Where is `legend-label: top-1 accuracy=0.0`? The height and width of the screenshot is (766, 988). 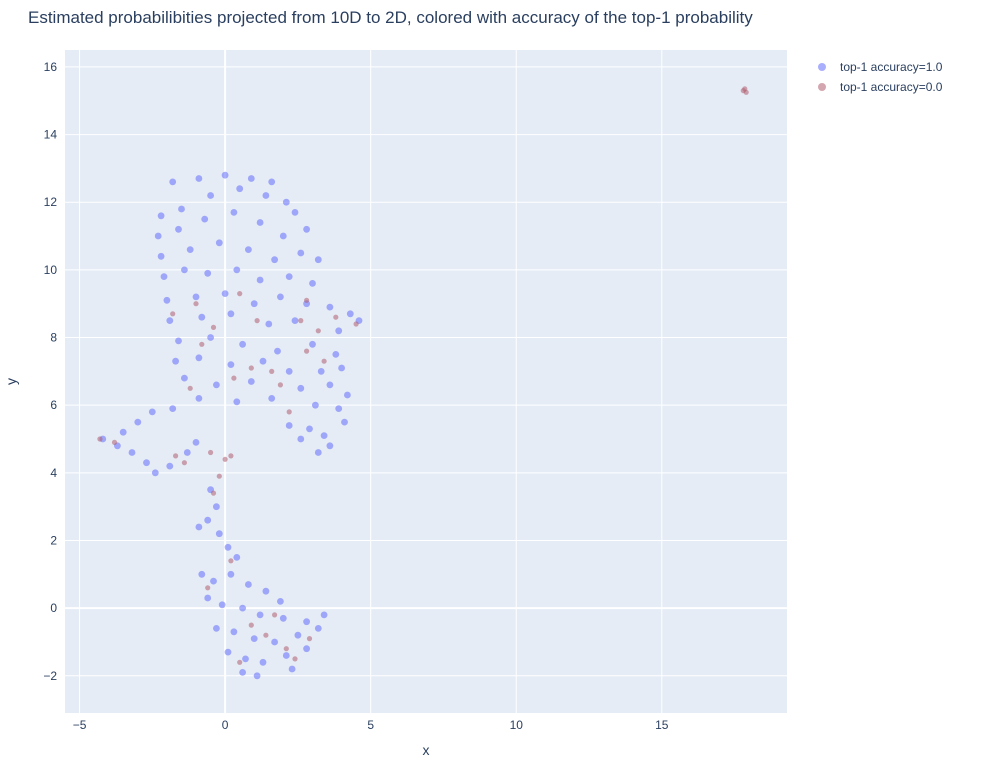
legend-label: top-1 accuracy=0.0 is located at coordinates (891, 87).